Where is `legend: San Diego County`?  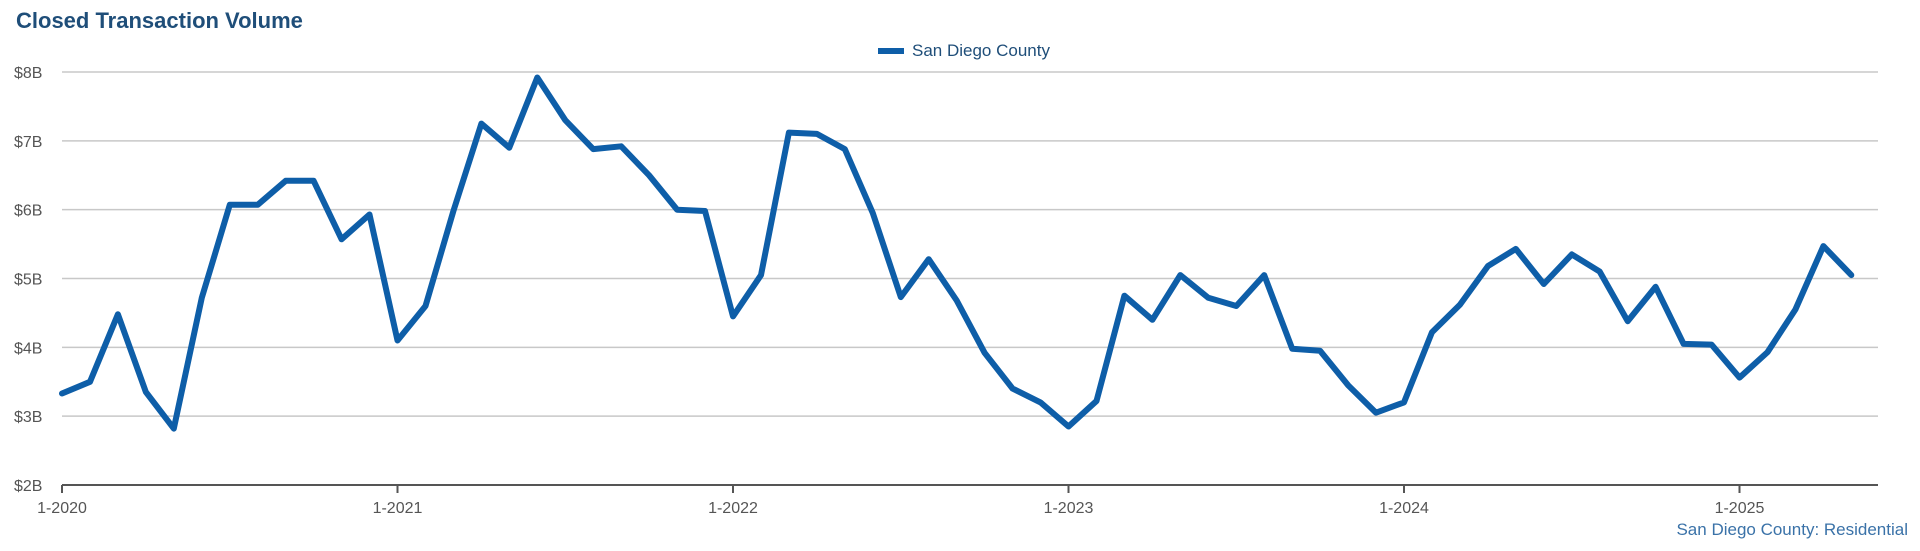 legend: San Diego County is located at coordinates (964, 51).